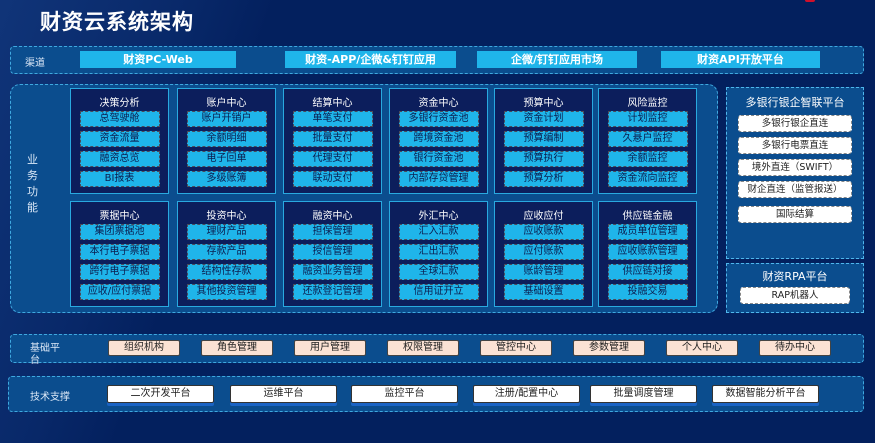 The width and height of the screenshot is (875, 443). I want to click on page-title: 财资云系统架构, so click(117, 22).